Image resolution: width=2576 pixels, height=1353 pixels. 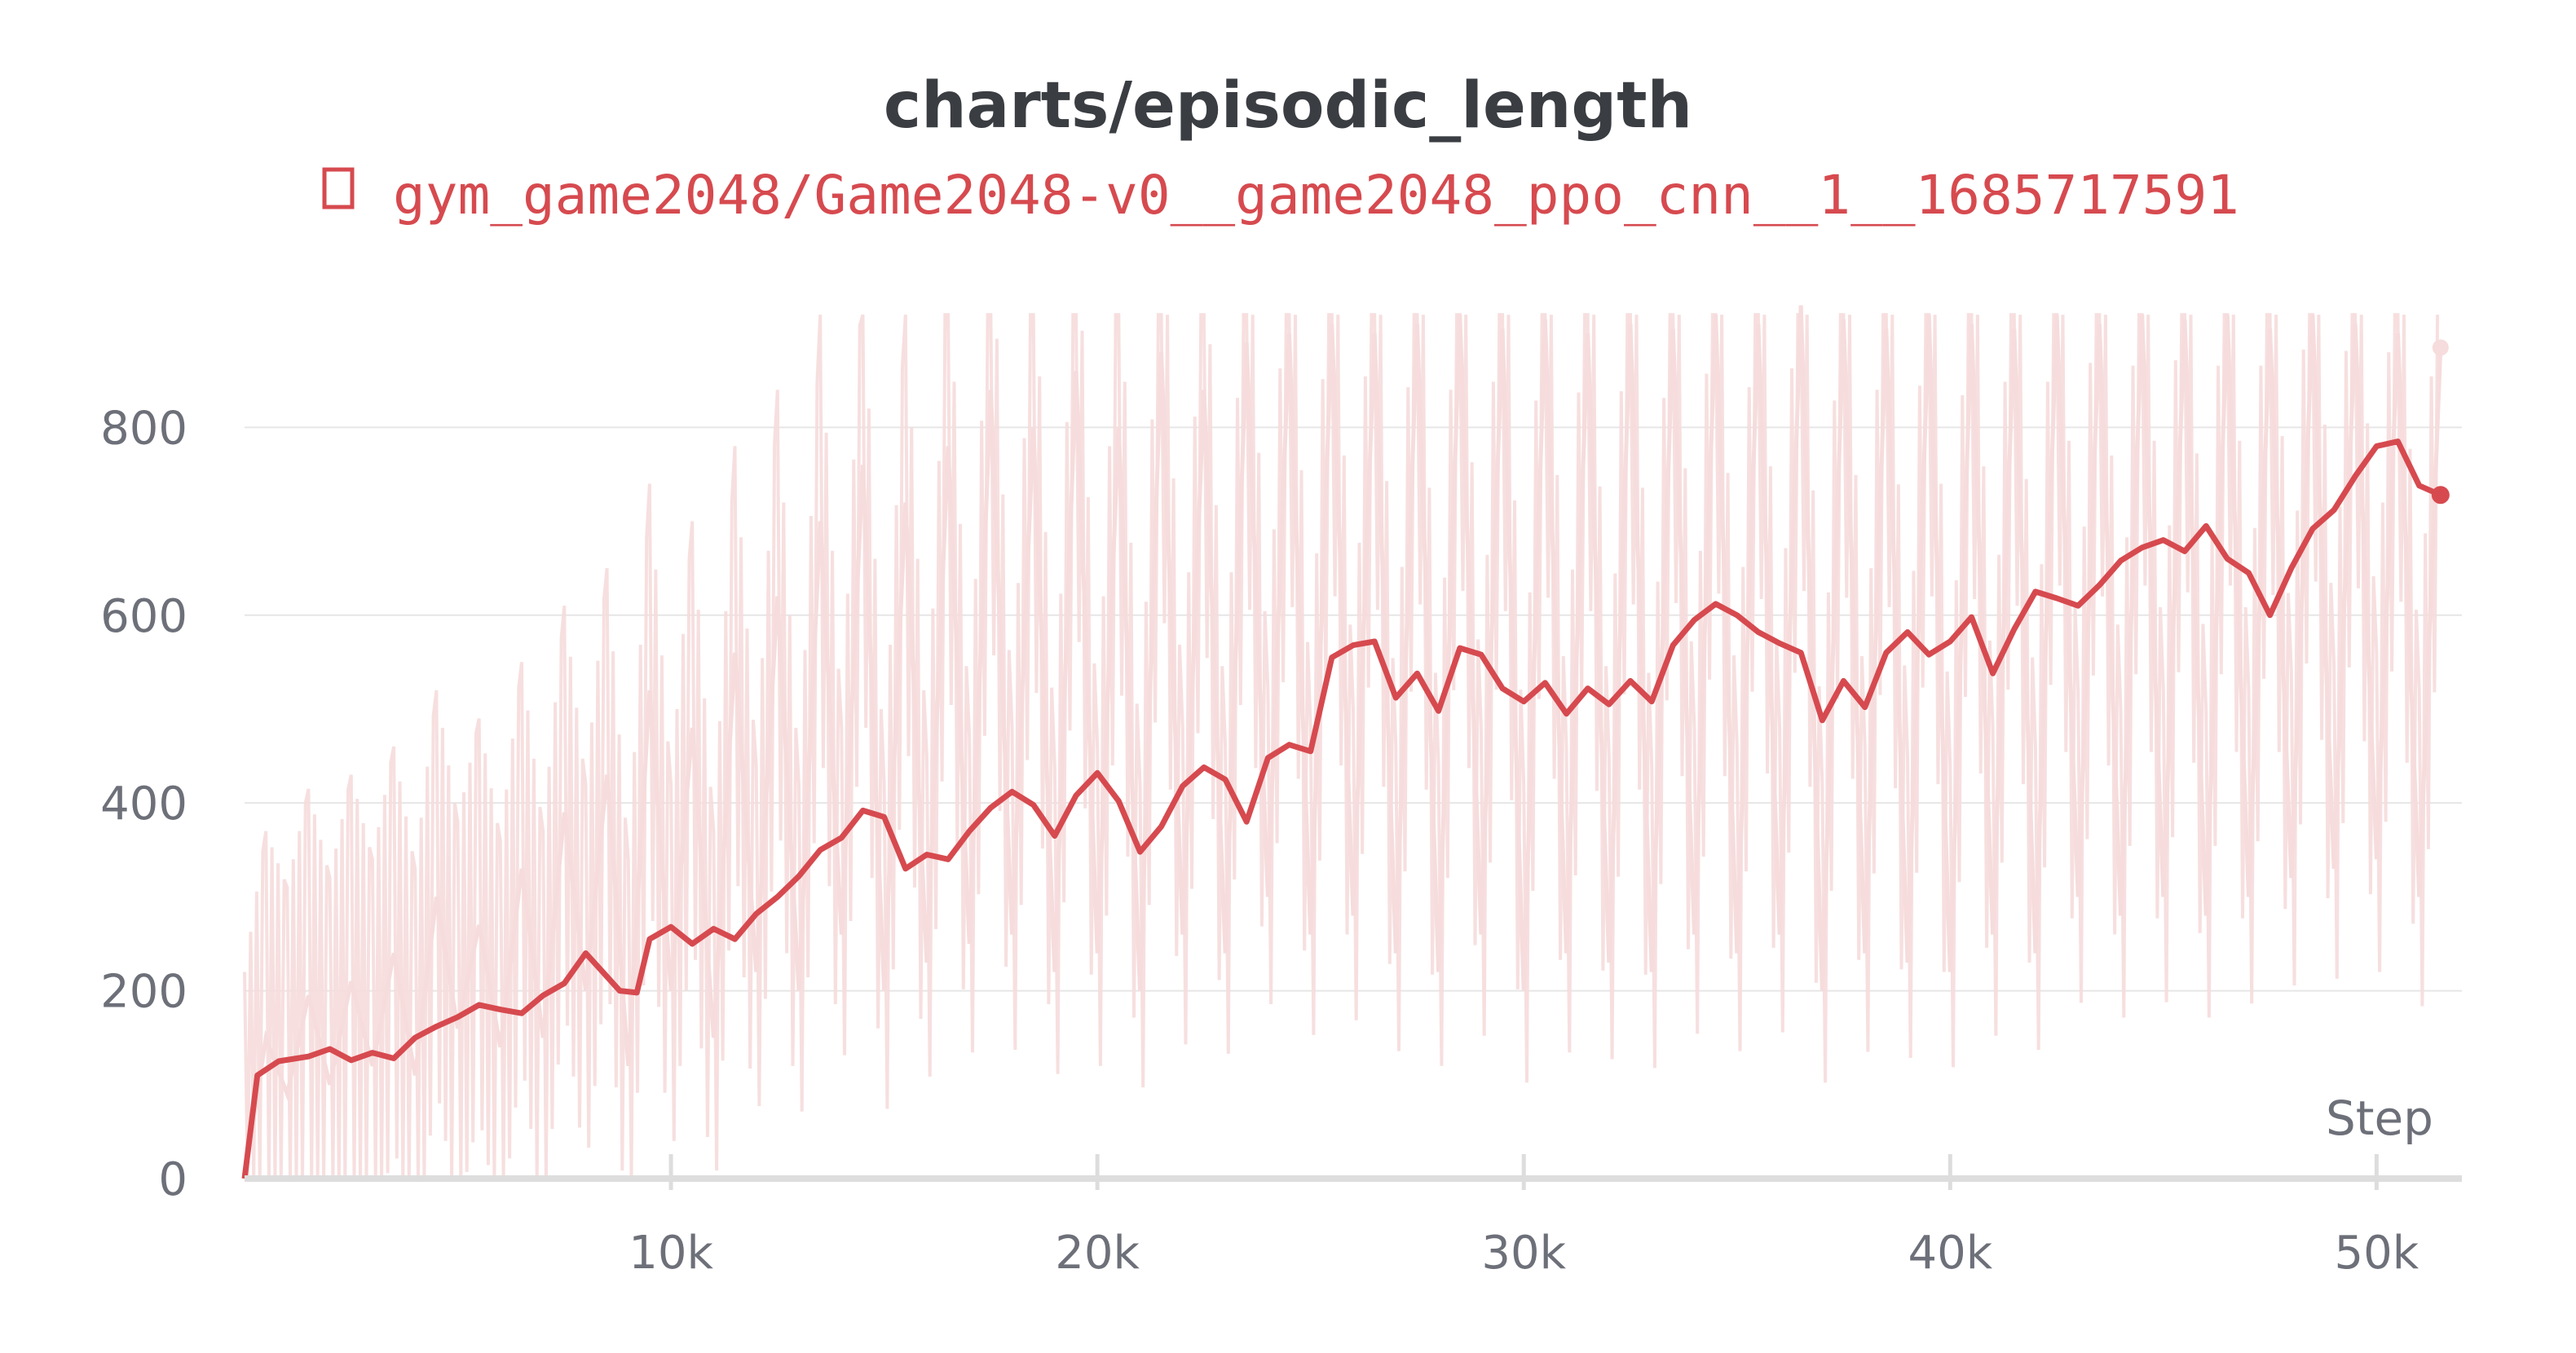 What do you see at coordinates (2440, 495) in the screenshot?
I see `series-endpoint` at bounding box center [2440, 495].